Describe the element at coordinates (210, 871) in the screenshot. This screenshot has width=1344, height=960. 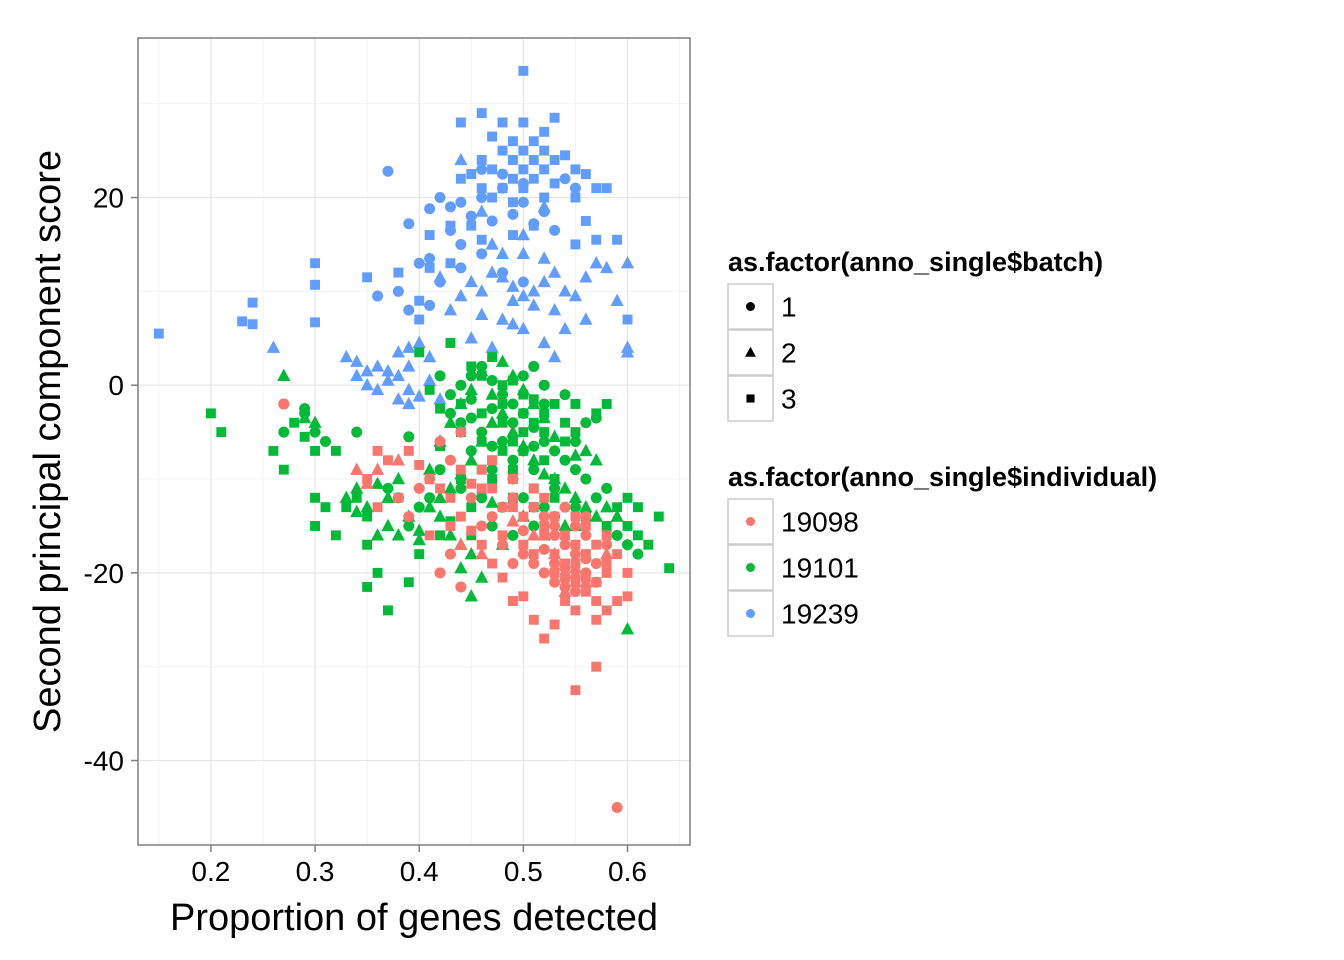
I see `x-tick-label: 0.2` at that location.